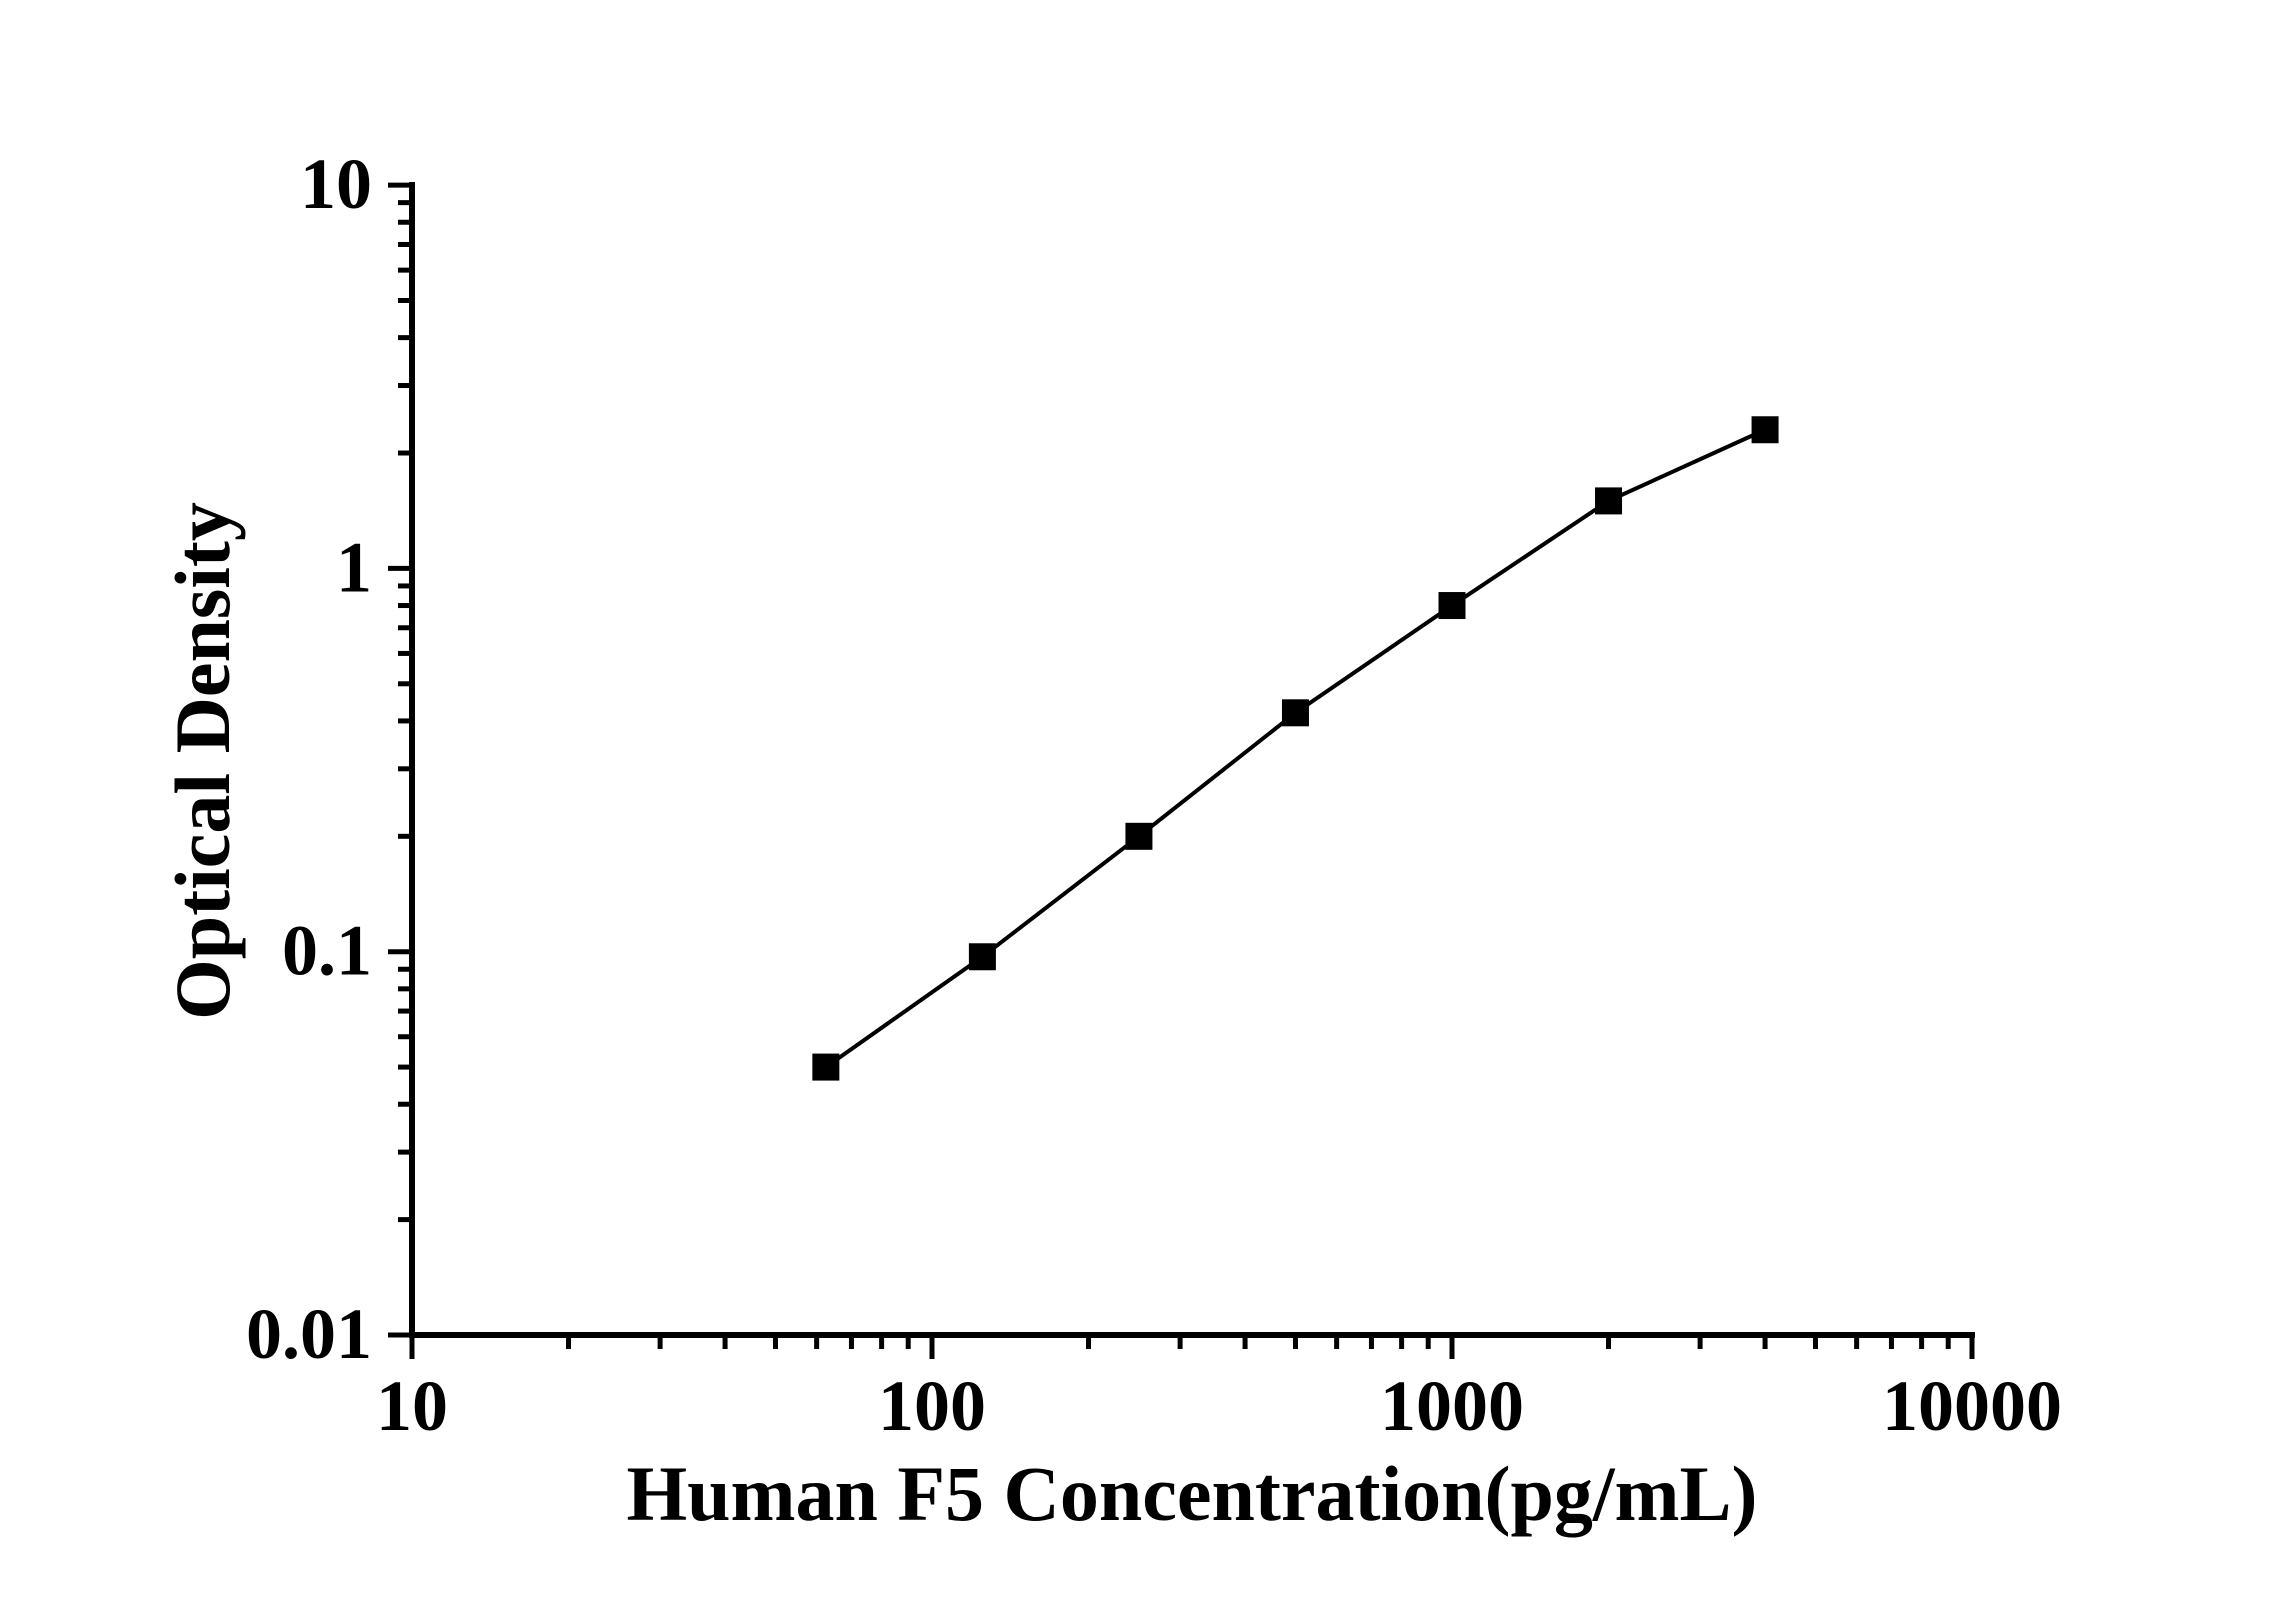 The image size is (2296, 1604). What do you see at coordinates (327, 951) in the screenshot?
I see `y-tick-label: 0.1` at bounding box center [327, 951].